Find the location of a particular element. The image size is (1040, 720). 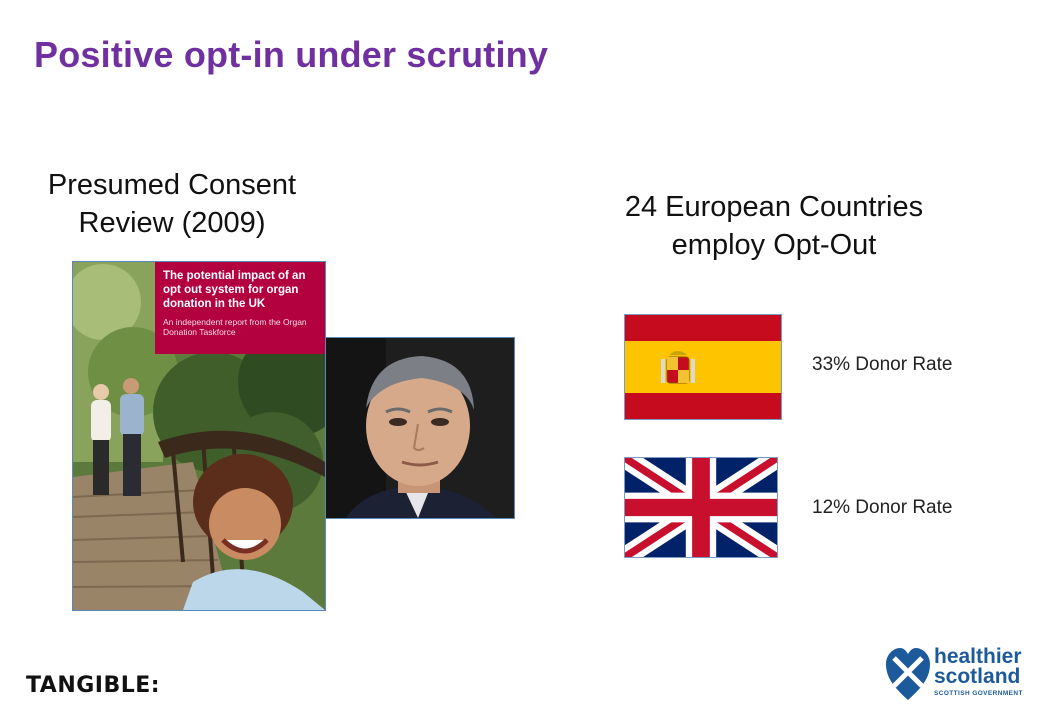

slide-title: Positive opt-in under scrutiny is located at coordinates (291, 54).